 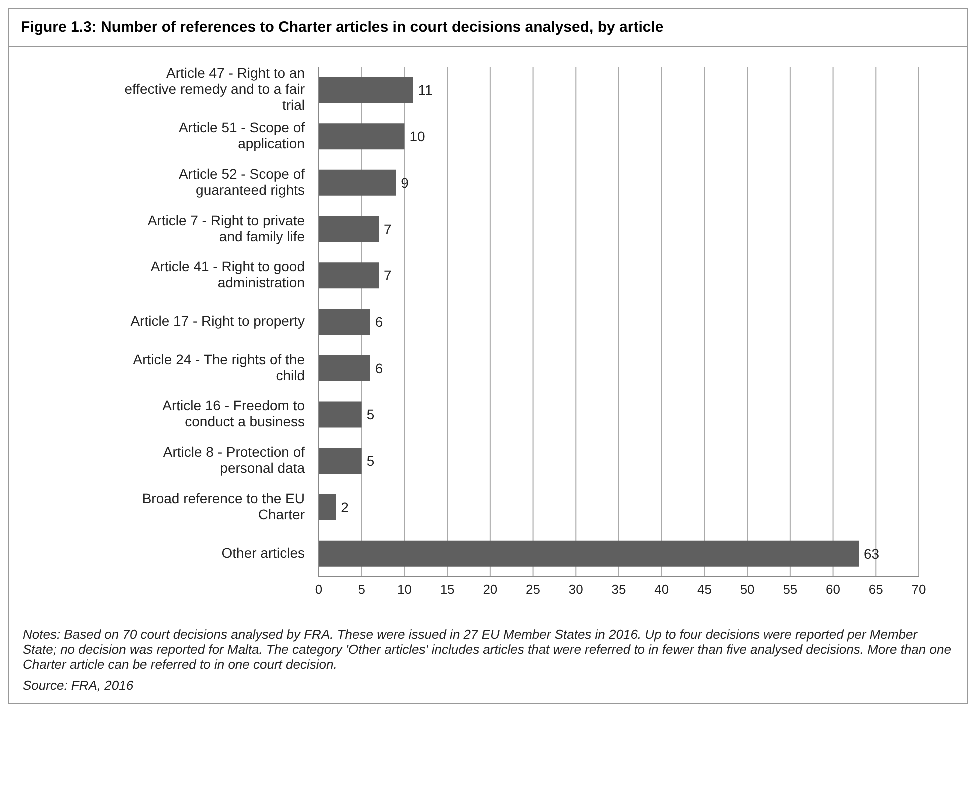 What do you see at coordinates (362, 590) in the screenshot?
I see `x-tick-label: 5` at bounding box center [362, 590].